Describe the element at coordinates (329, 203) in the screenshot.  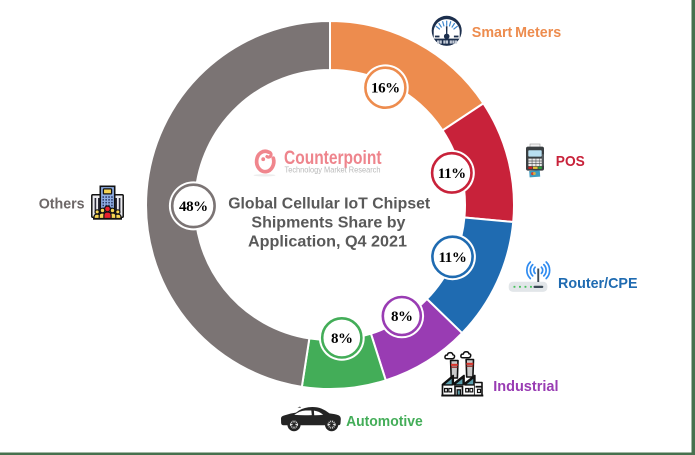
I see `svg-text: Global Cellular IoT Chipset` at that location.